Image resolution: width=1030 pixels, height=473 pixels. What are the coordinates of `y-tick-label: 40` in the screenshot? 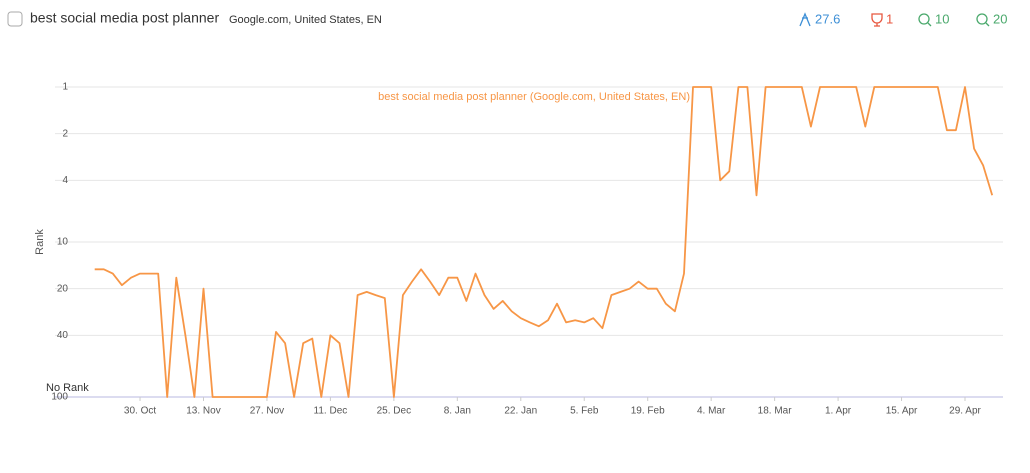 It's located at (63, 335).